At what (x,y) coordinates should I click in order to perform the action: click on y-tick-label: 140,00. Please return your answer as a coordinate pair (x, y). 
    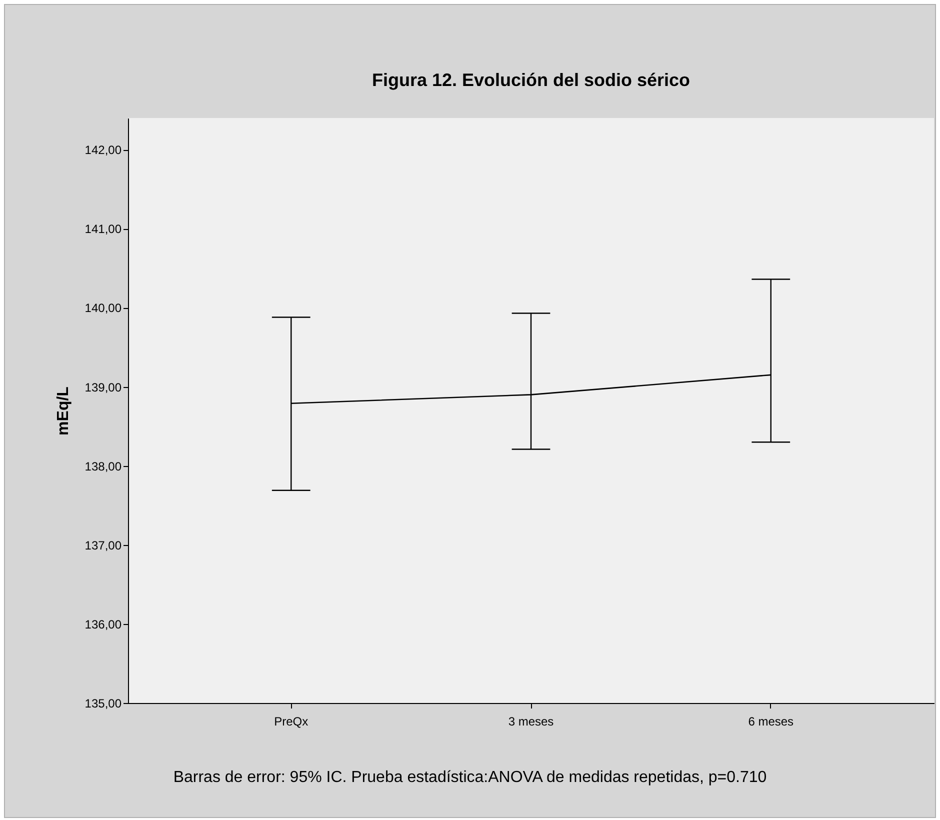
    Looking at the image, I should click on (103, 308).